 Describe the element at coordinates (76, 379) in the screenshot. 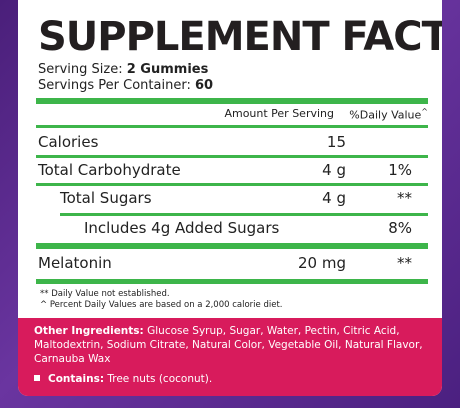

I see `contains-label: Contains:` at that location.